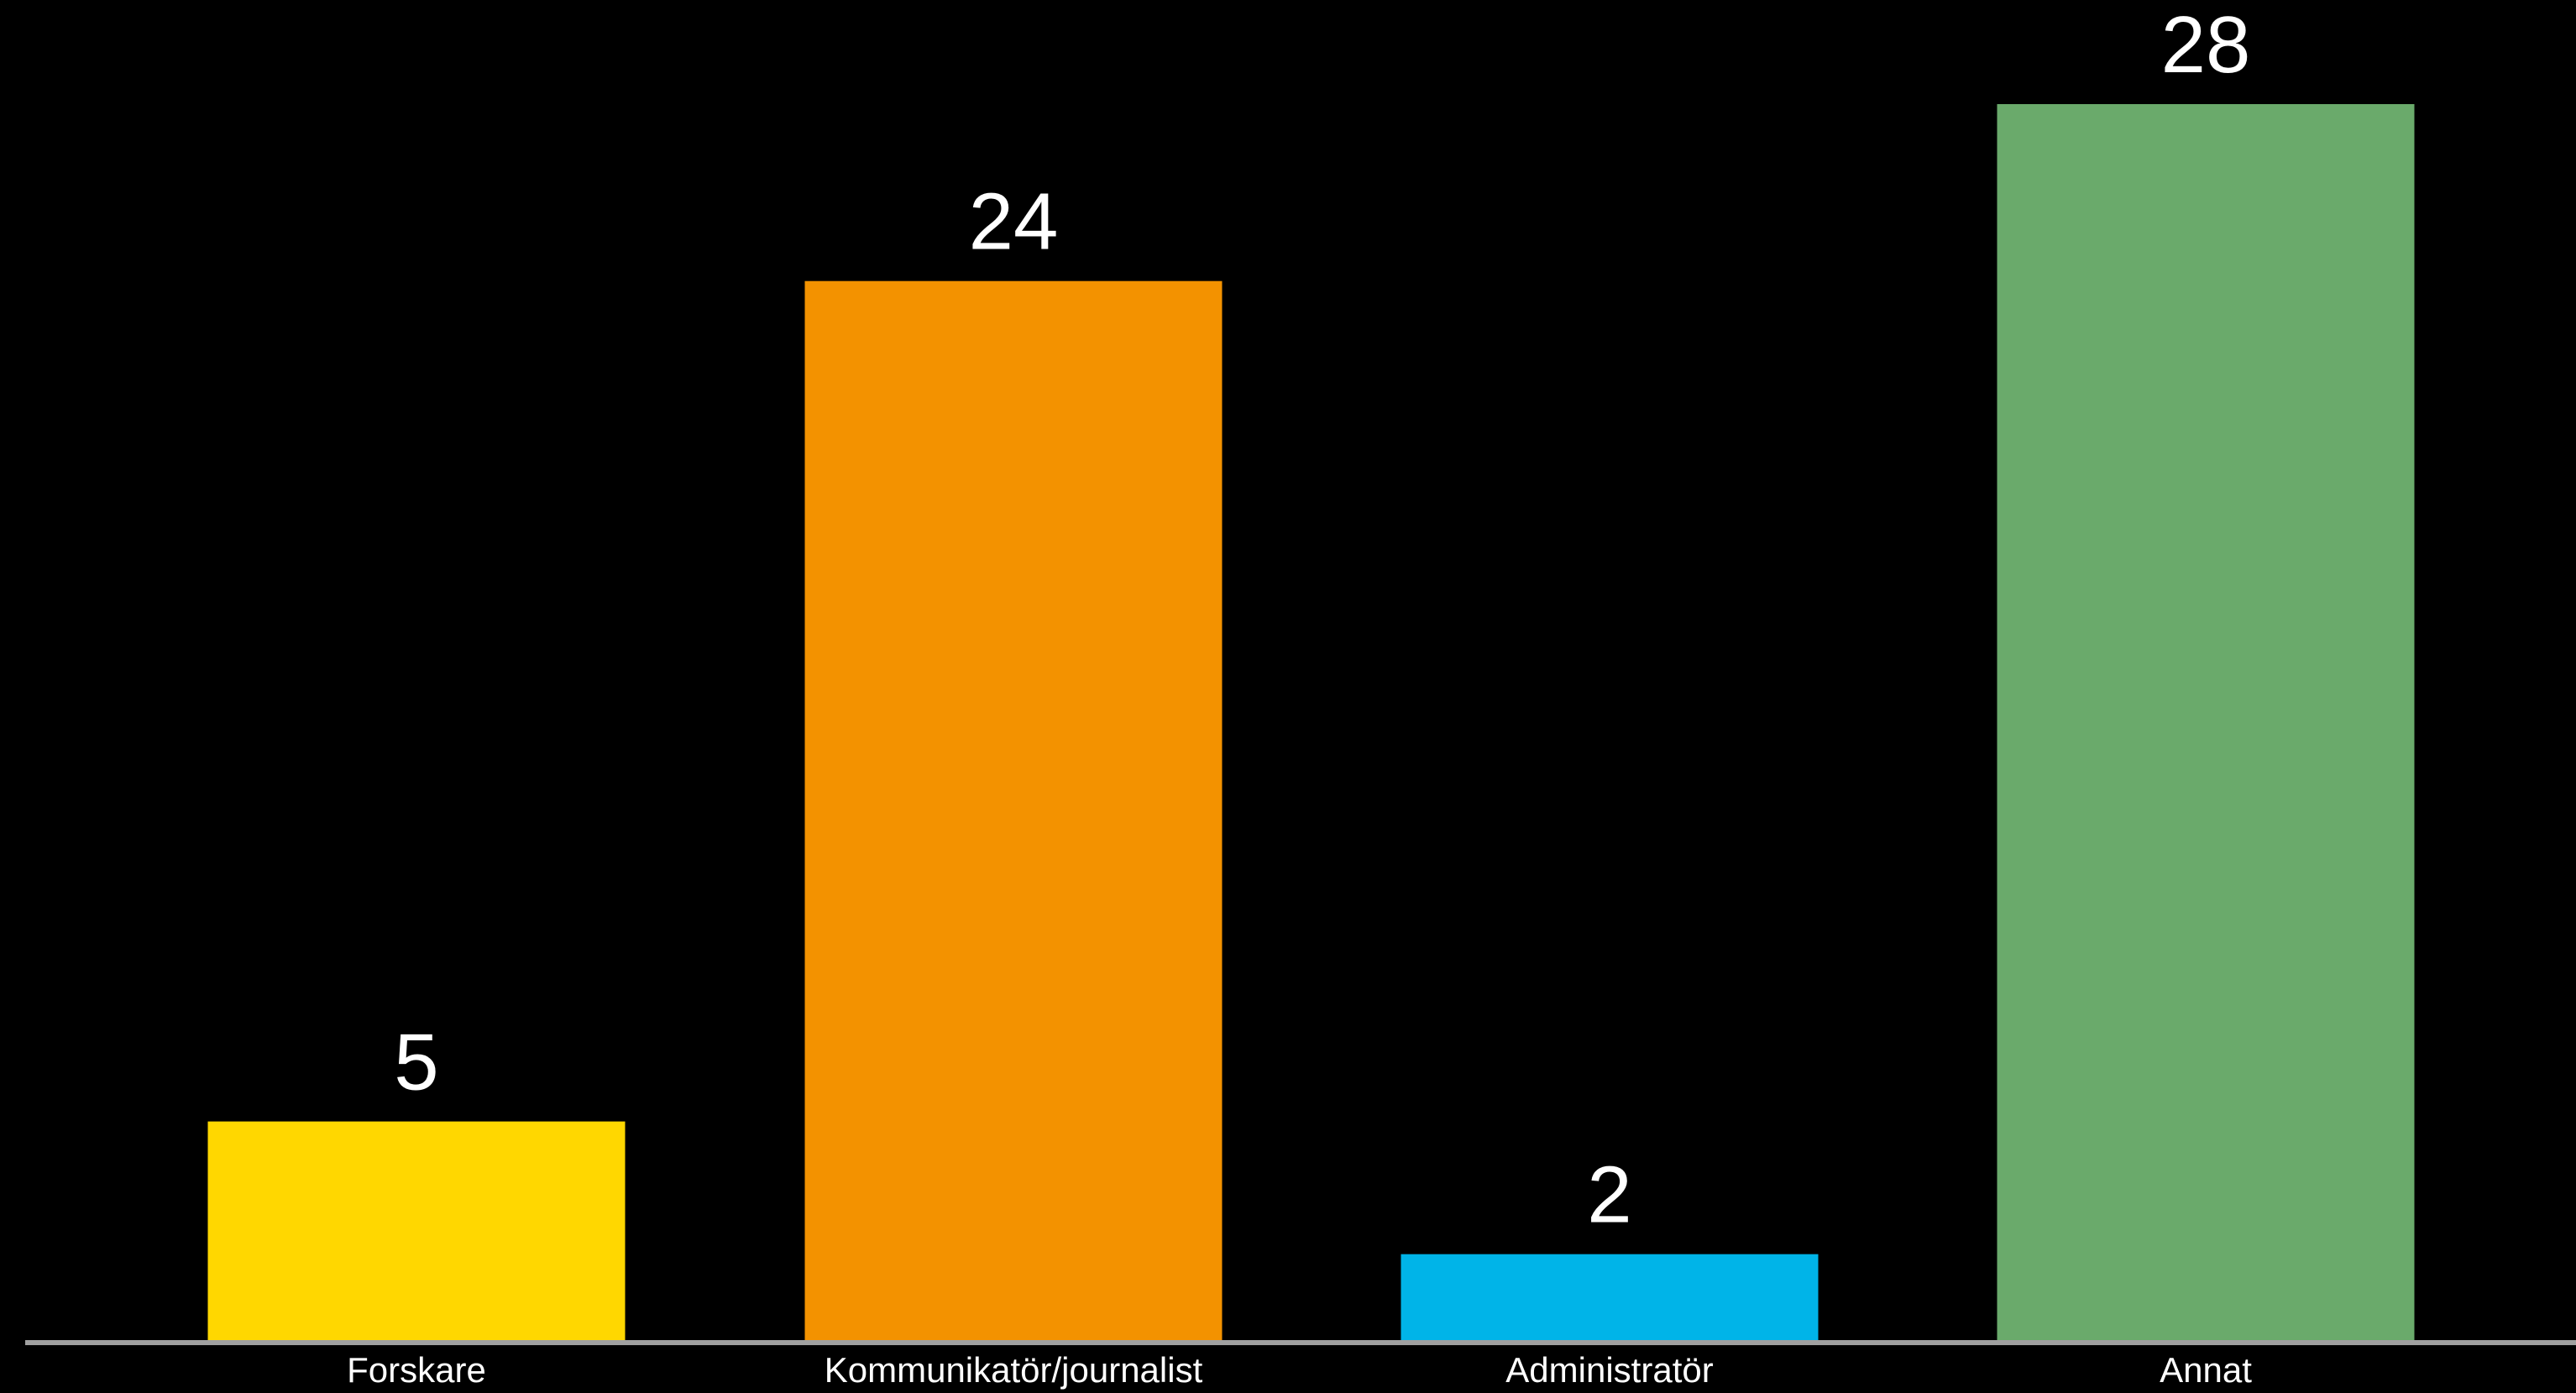 The height and width of the screenshot is (1393, 2576). Describe the element at coordinates (1609, 1195) in the screenshot. I see `value-label: 2` at that location.